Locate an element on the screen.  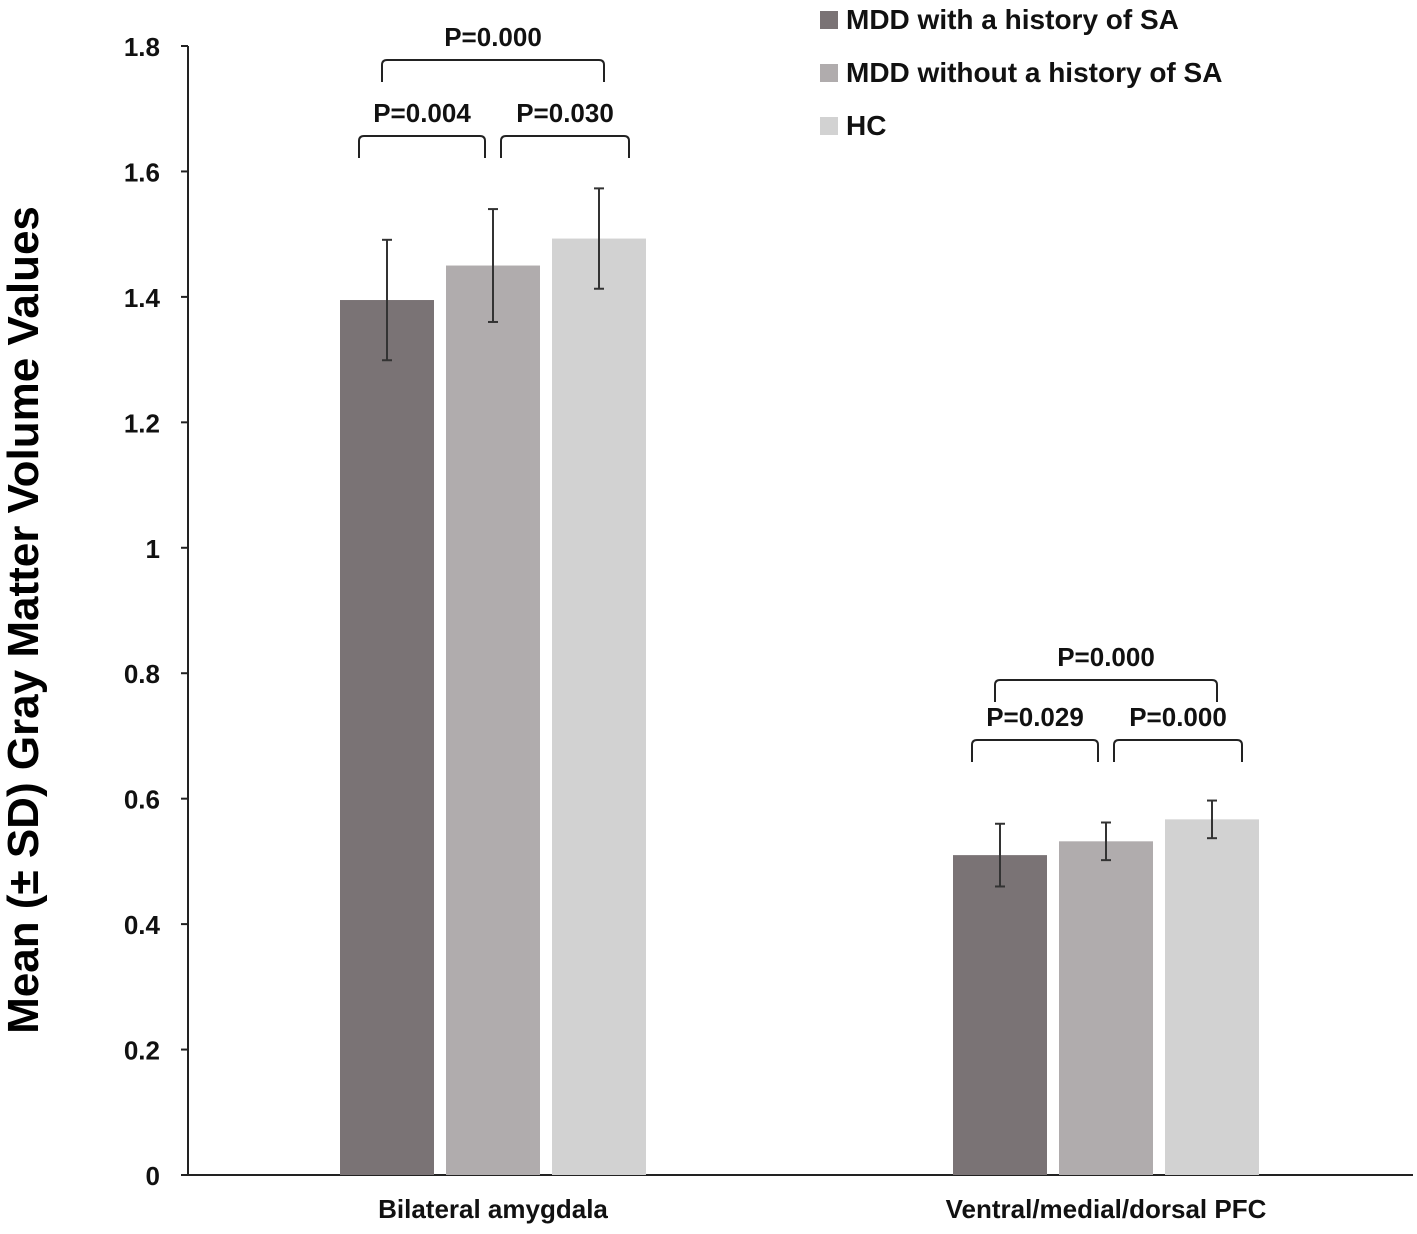
legend-item-hc: HC is located at coordinates (853, 126).